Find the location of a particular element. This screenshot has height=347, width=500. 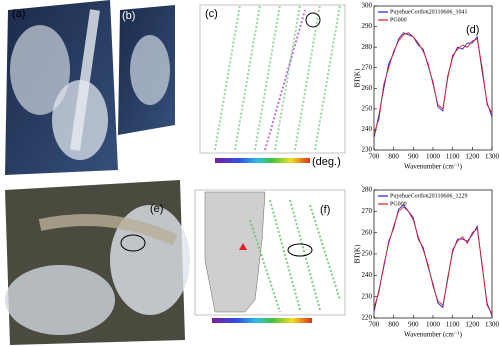

colorbar-unit: (deg.) is located at coordinates (326, 162).